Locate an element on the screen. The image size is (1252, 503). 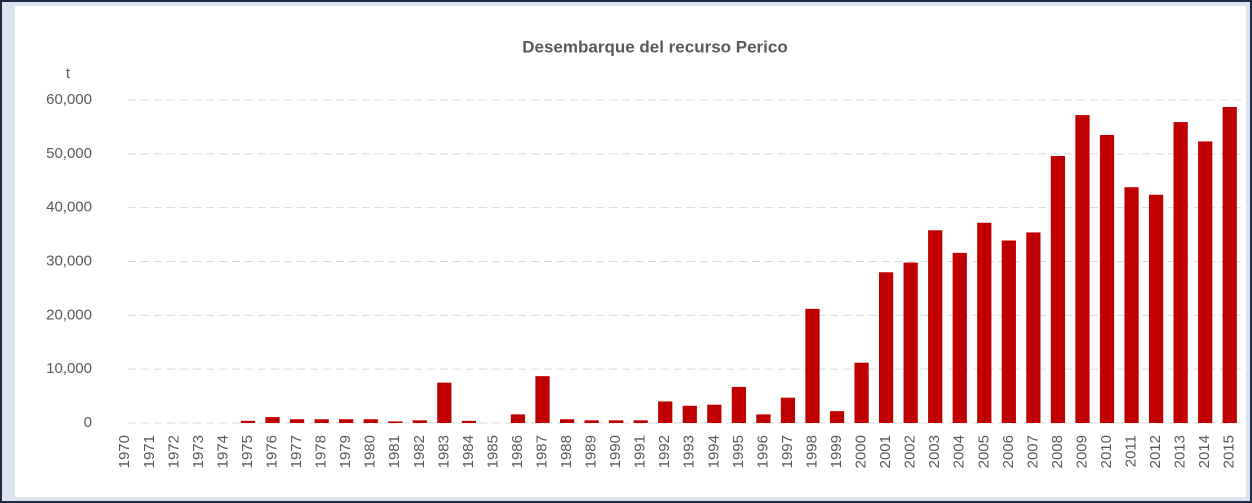
x-tick-label: 1976 is located at coordinates (272, 451).